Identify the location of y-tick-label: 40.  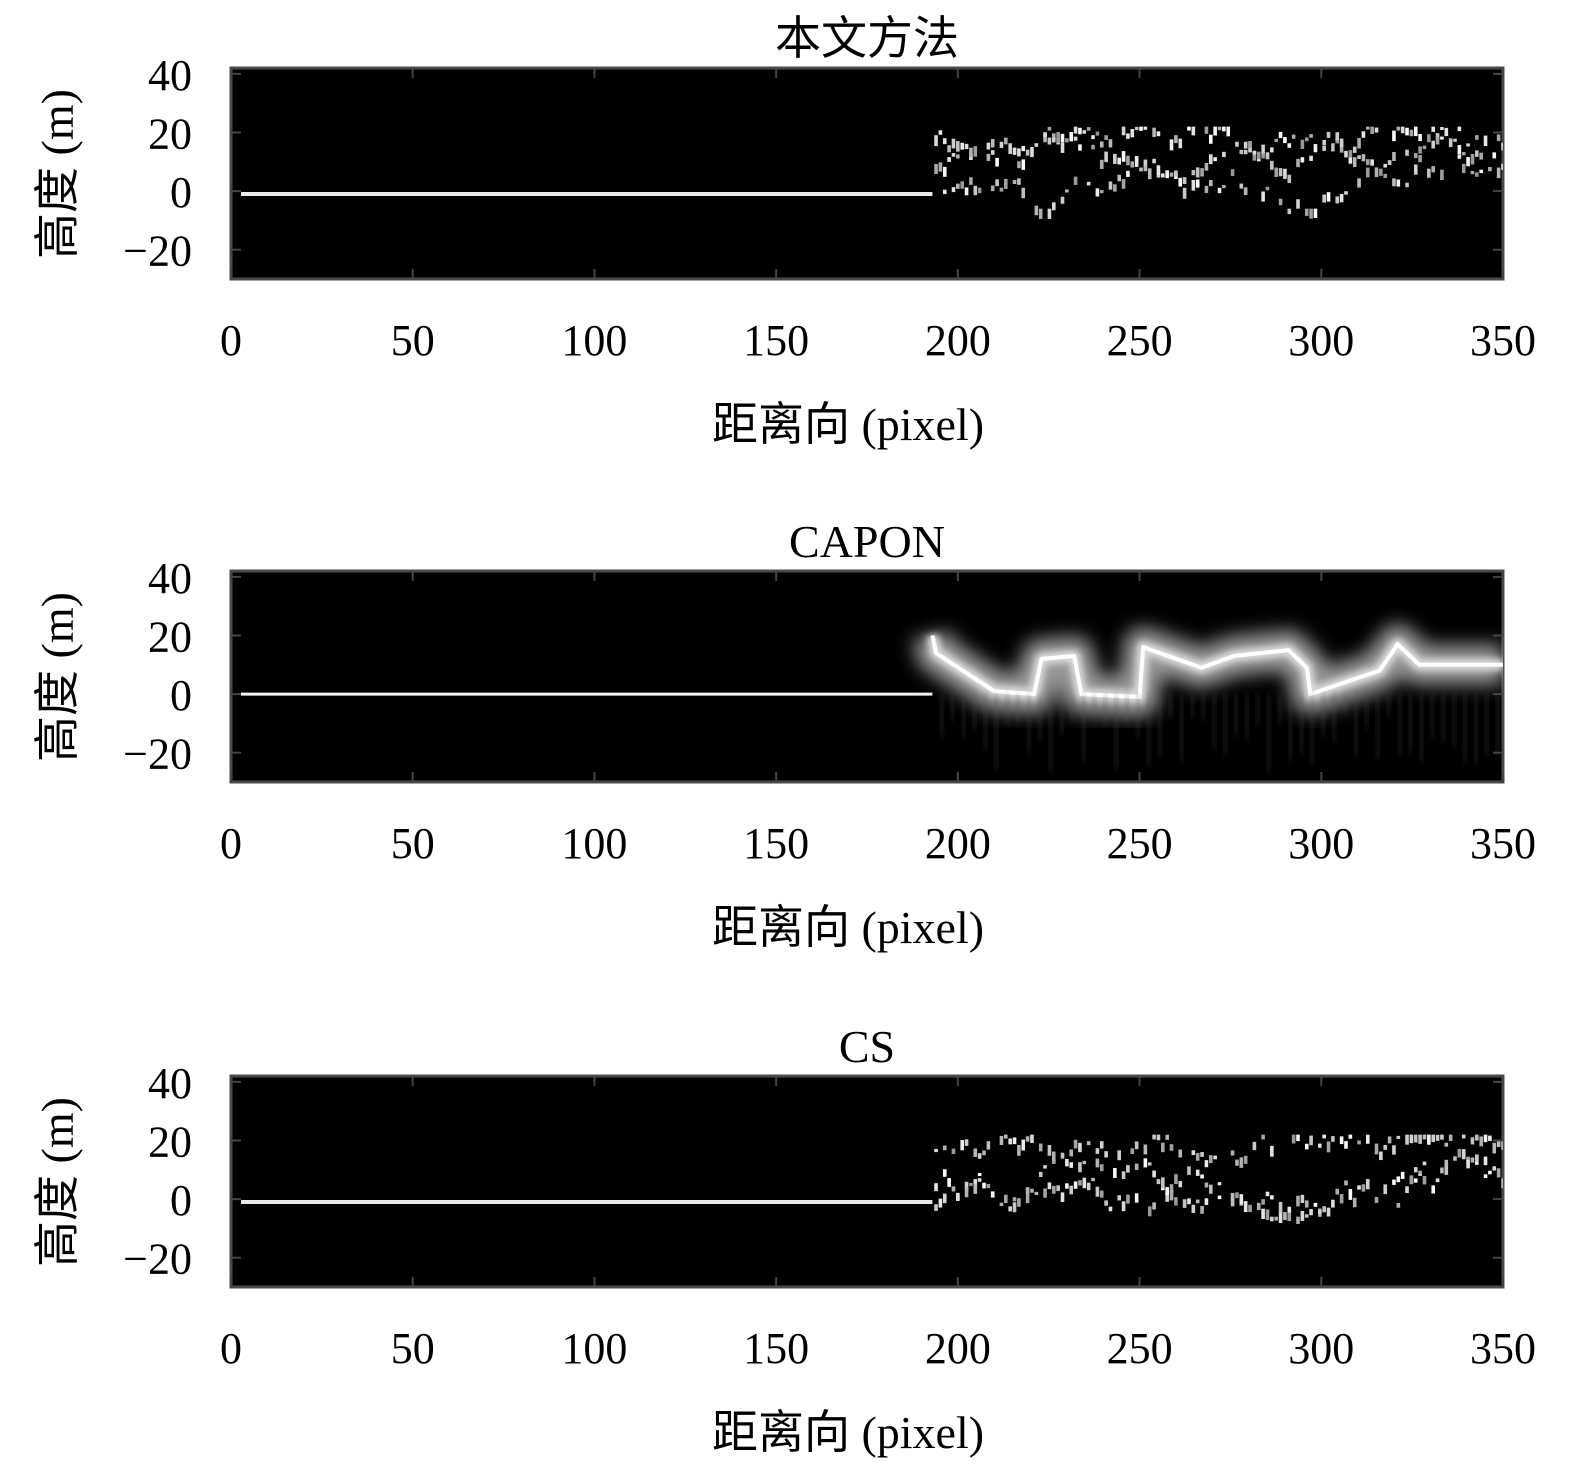
(170, 75).